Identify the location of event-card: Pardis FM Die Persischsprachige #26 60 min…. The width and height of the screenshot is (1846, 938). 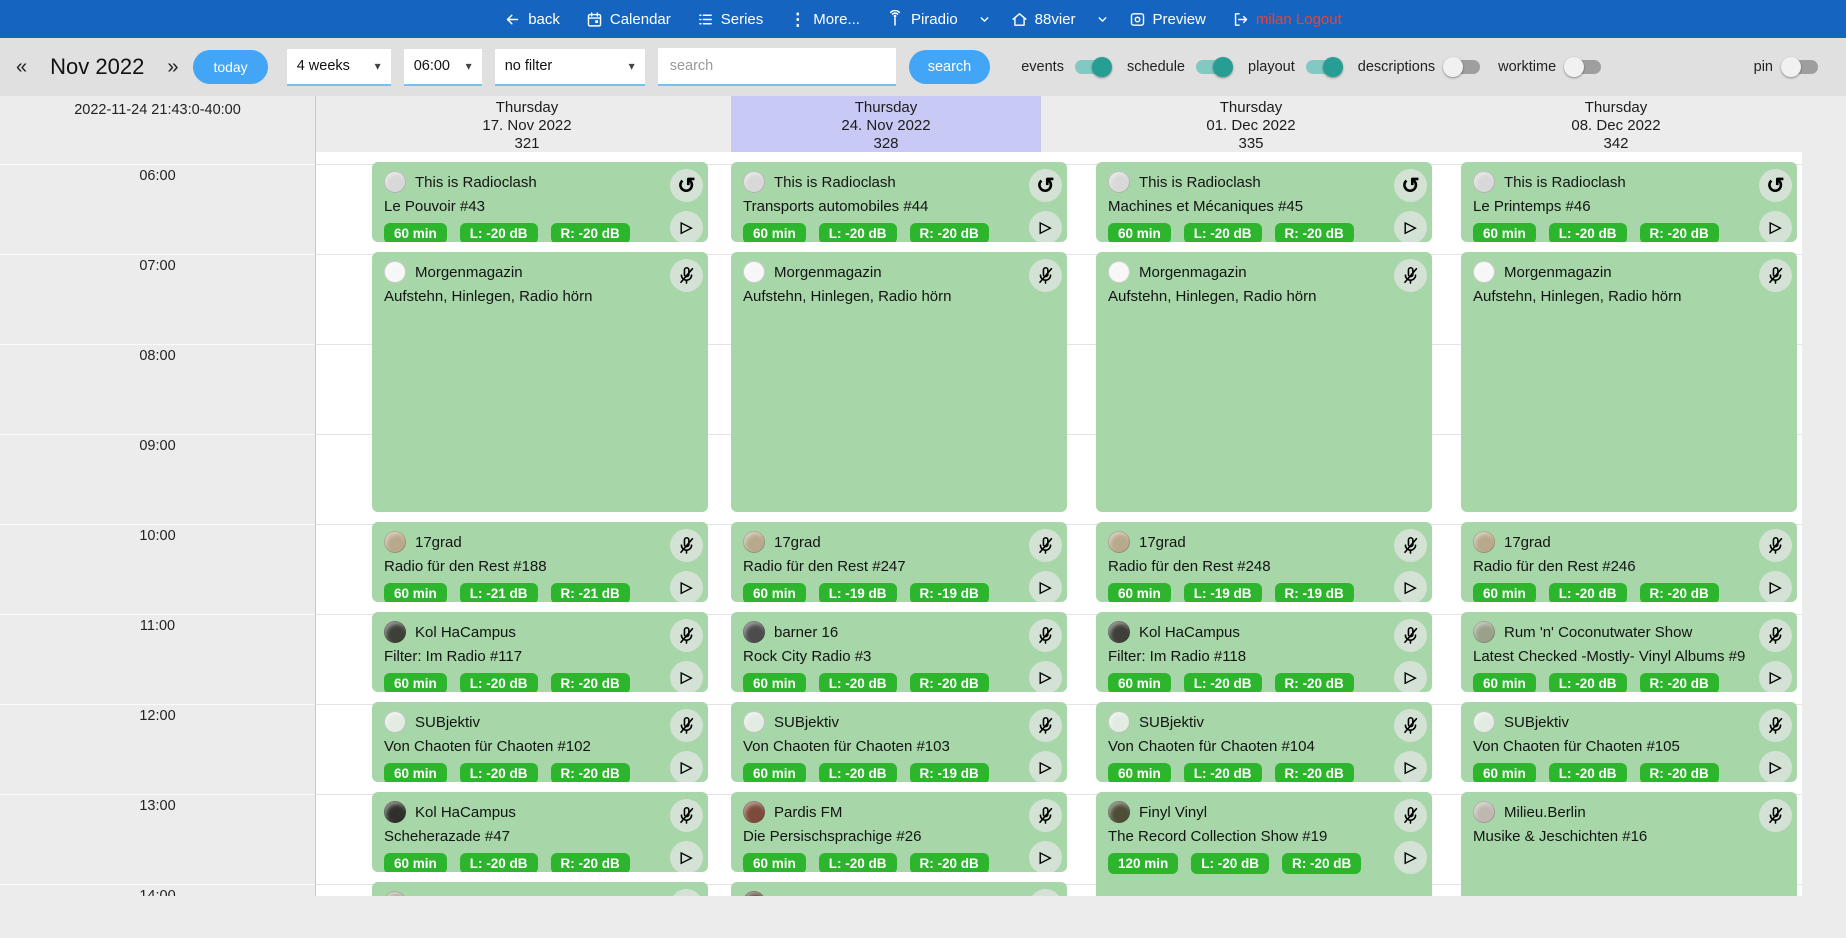
(899, 832).